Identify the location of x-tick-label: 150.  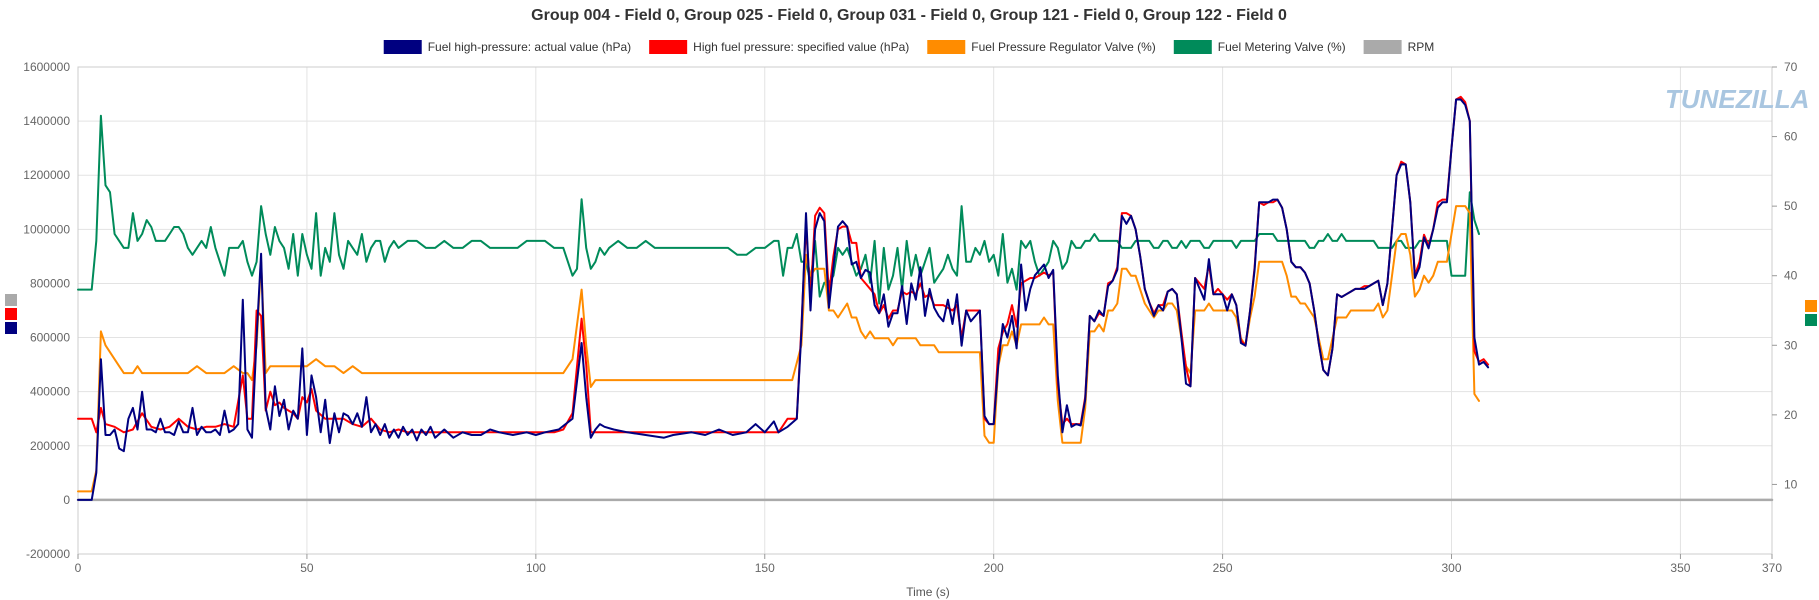
(765, 568).